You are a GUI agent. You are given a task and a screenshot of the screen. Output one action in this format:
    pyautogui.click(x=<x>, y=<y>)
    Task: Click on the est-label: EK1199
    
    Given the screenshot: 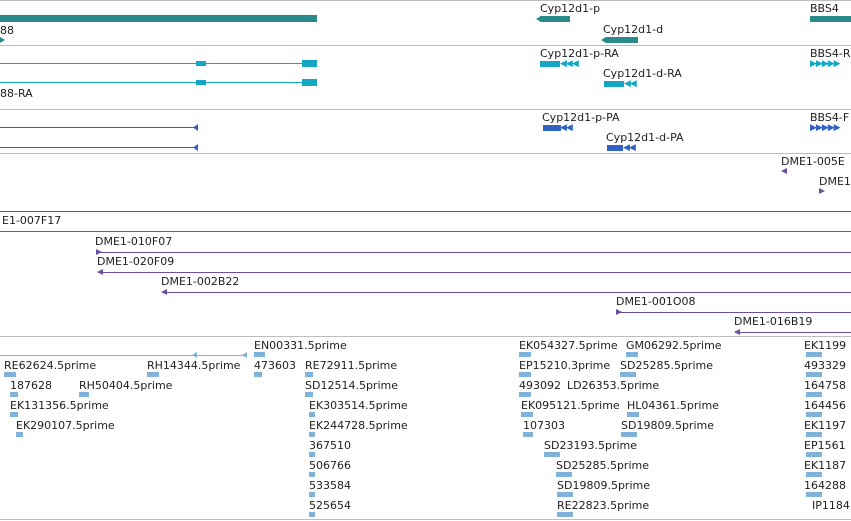 What is the action you would take?
    pyautogui.click(x=825, y=345)
    